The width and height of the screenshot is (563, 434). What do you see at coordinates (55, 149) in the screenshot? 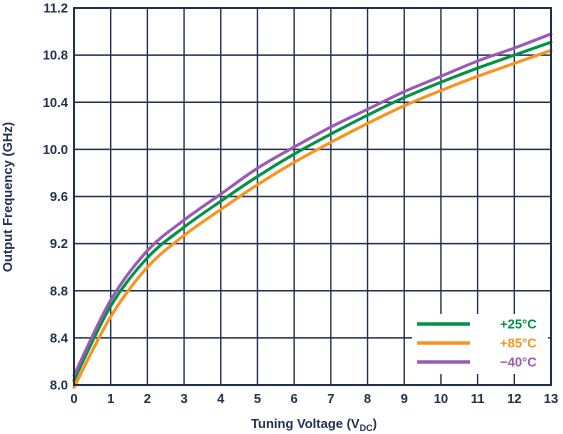
I see `y-tick-label: 10.0` at bounding box center [55, 149].